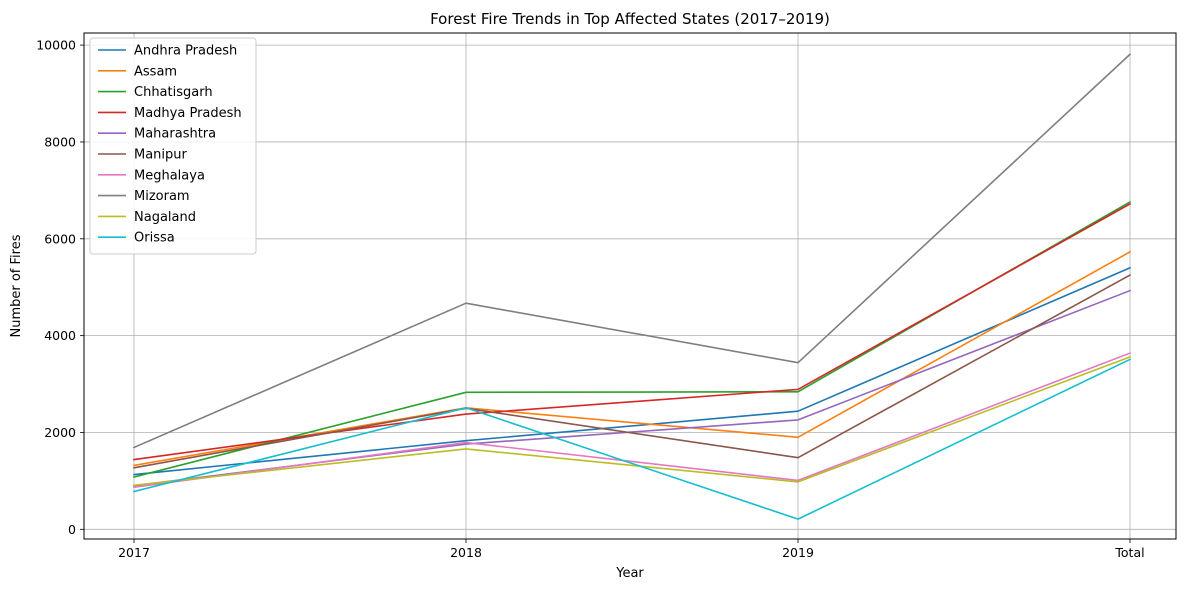 The height and width of the screenshot is (590, 1189). I want to click on legend-label: Assam, so click(155, 71).